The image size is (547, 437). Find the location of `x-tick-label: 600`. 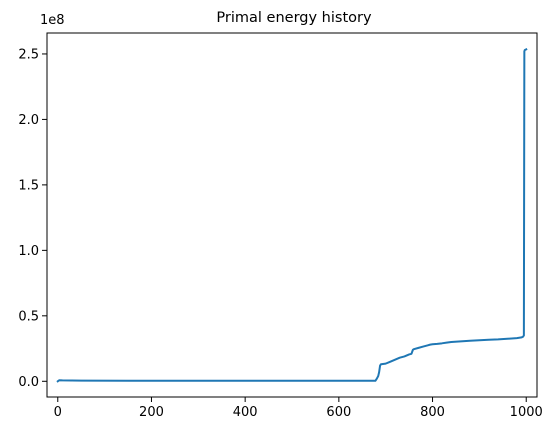

x-tick-label: 600 is located at coordinates (338, 412).